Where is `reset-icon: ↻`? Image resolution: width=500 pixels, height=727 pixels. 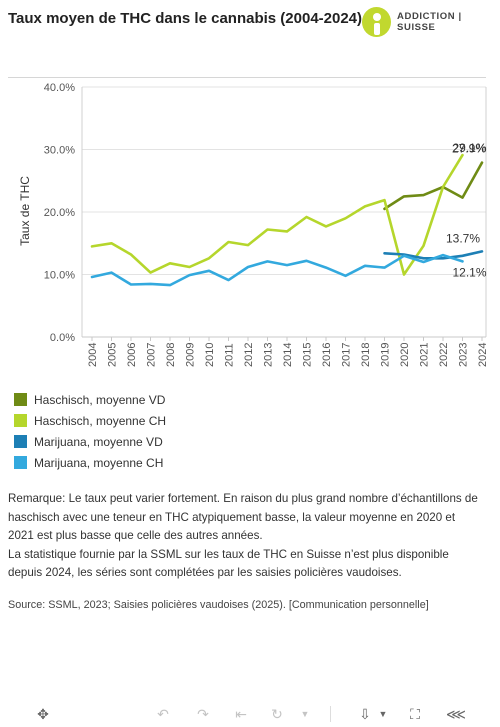
reset-icon: ↻ is located at coordinates (277, 714).